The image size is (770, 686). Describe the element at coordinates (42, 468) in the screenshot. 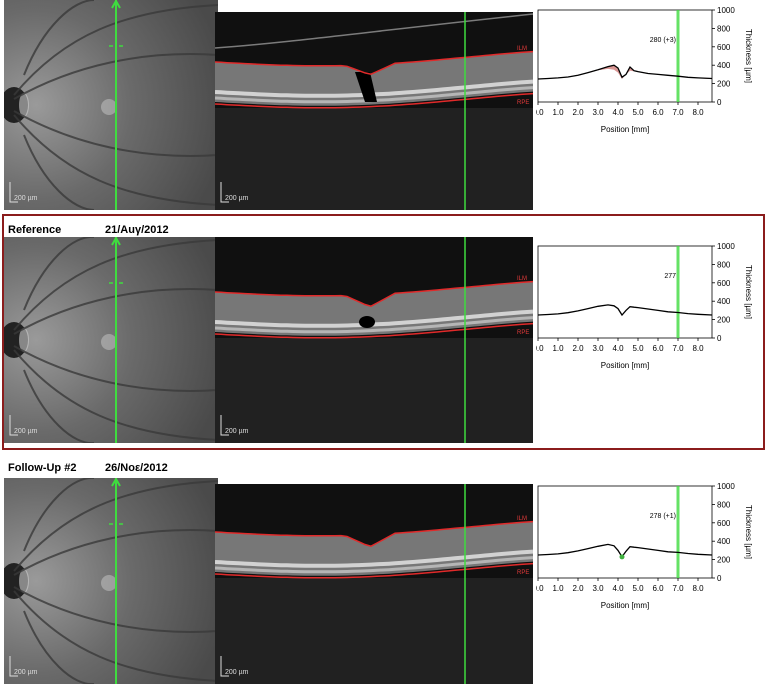

I see `row-3-title: Follow-Up #2` at that location.